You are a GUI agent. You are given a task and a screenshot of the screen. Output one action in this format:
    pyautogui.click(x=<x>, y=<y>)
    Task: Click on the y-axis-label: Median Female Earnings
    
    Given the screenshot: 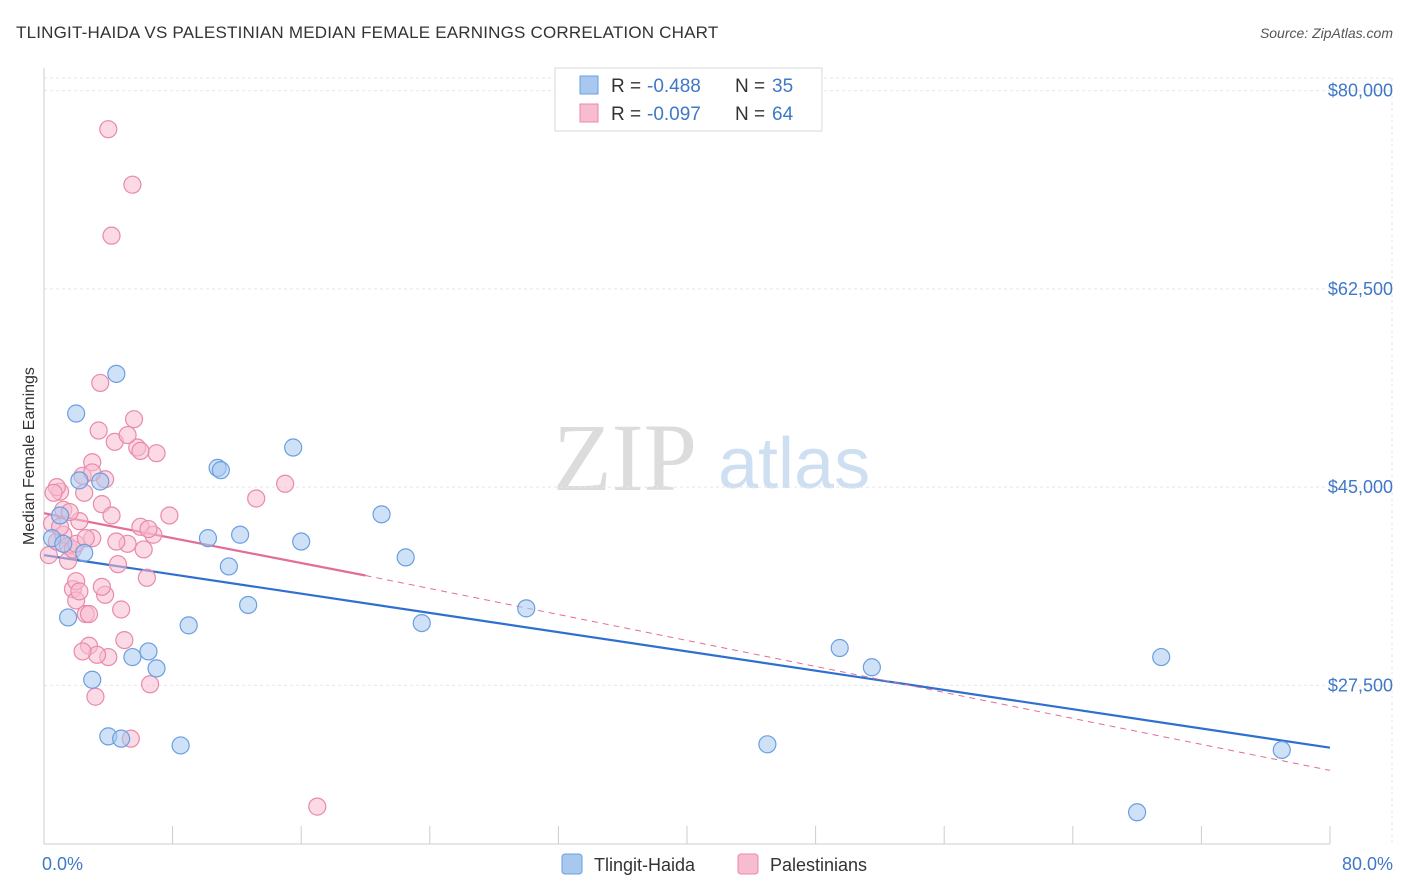 What is the action you would take?
    pyautogui.click(x=29, y=456)
    